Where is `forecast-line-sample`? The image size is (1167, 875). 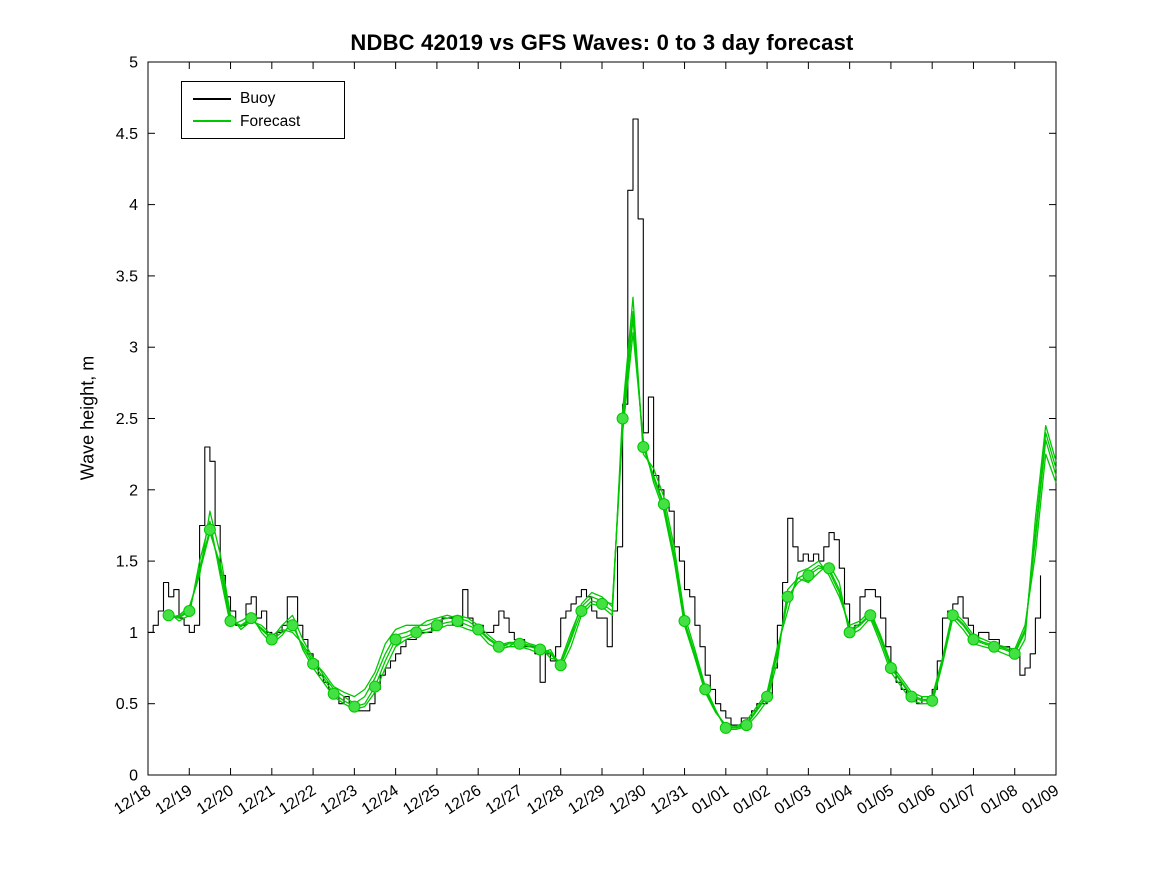 forecast-line-sample is located at coordinates (212, 121).